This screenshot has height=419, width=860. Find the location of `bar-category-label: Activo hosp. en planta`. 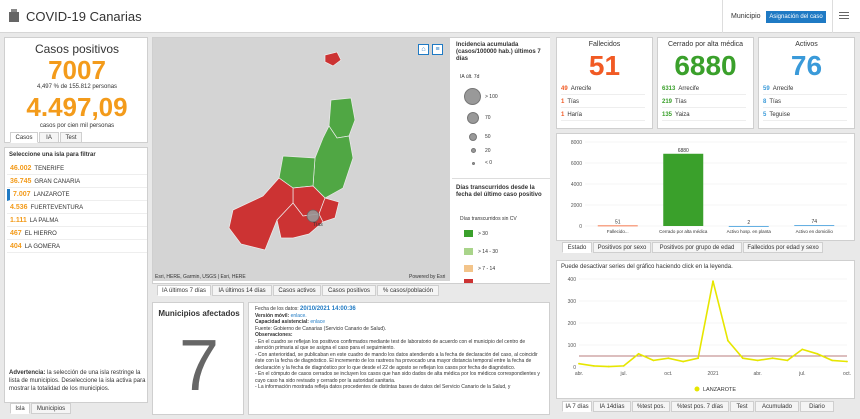

bar-category-label: Activo hosp. en planta is located at coordinates (749, 231).